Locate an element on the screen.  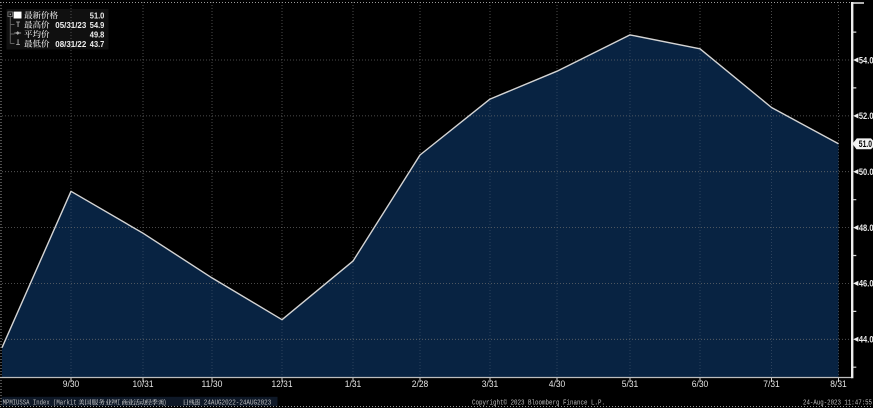
svg-text: 1/31 is located at coordinates (353, 384).